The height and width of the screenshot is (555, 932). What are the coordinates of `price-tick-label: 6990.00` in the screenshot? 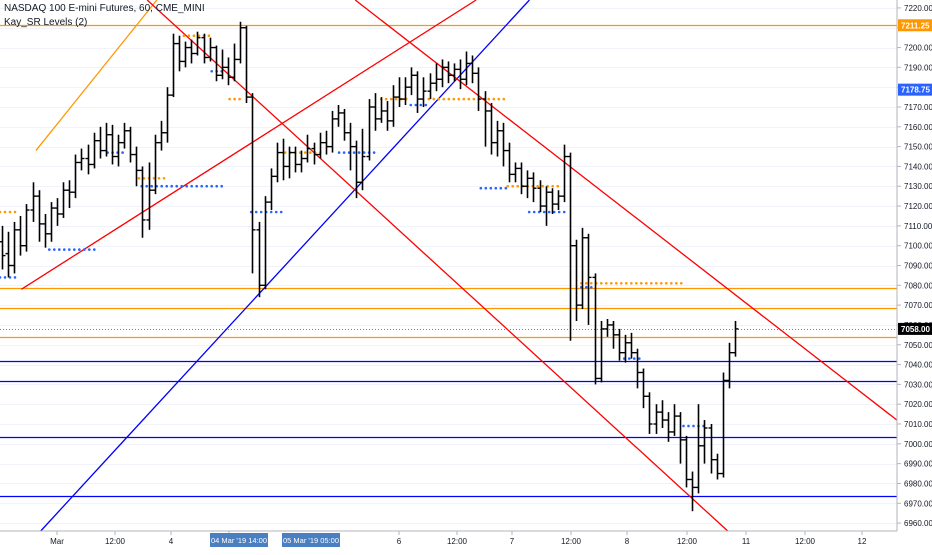 It's located at (918, 464).